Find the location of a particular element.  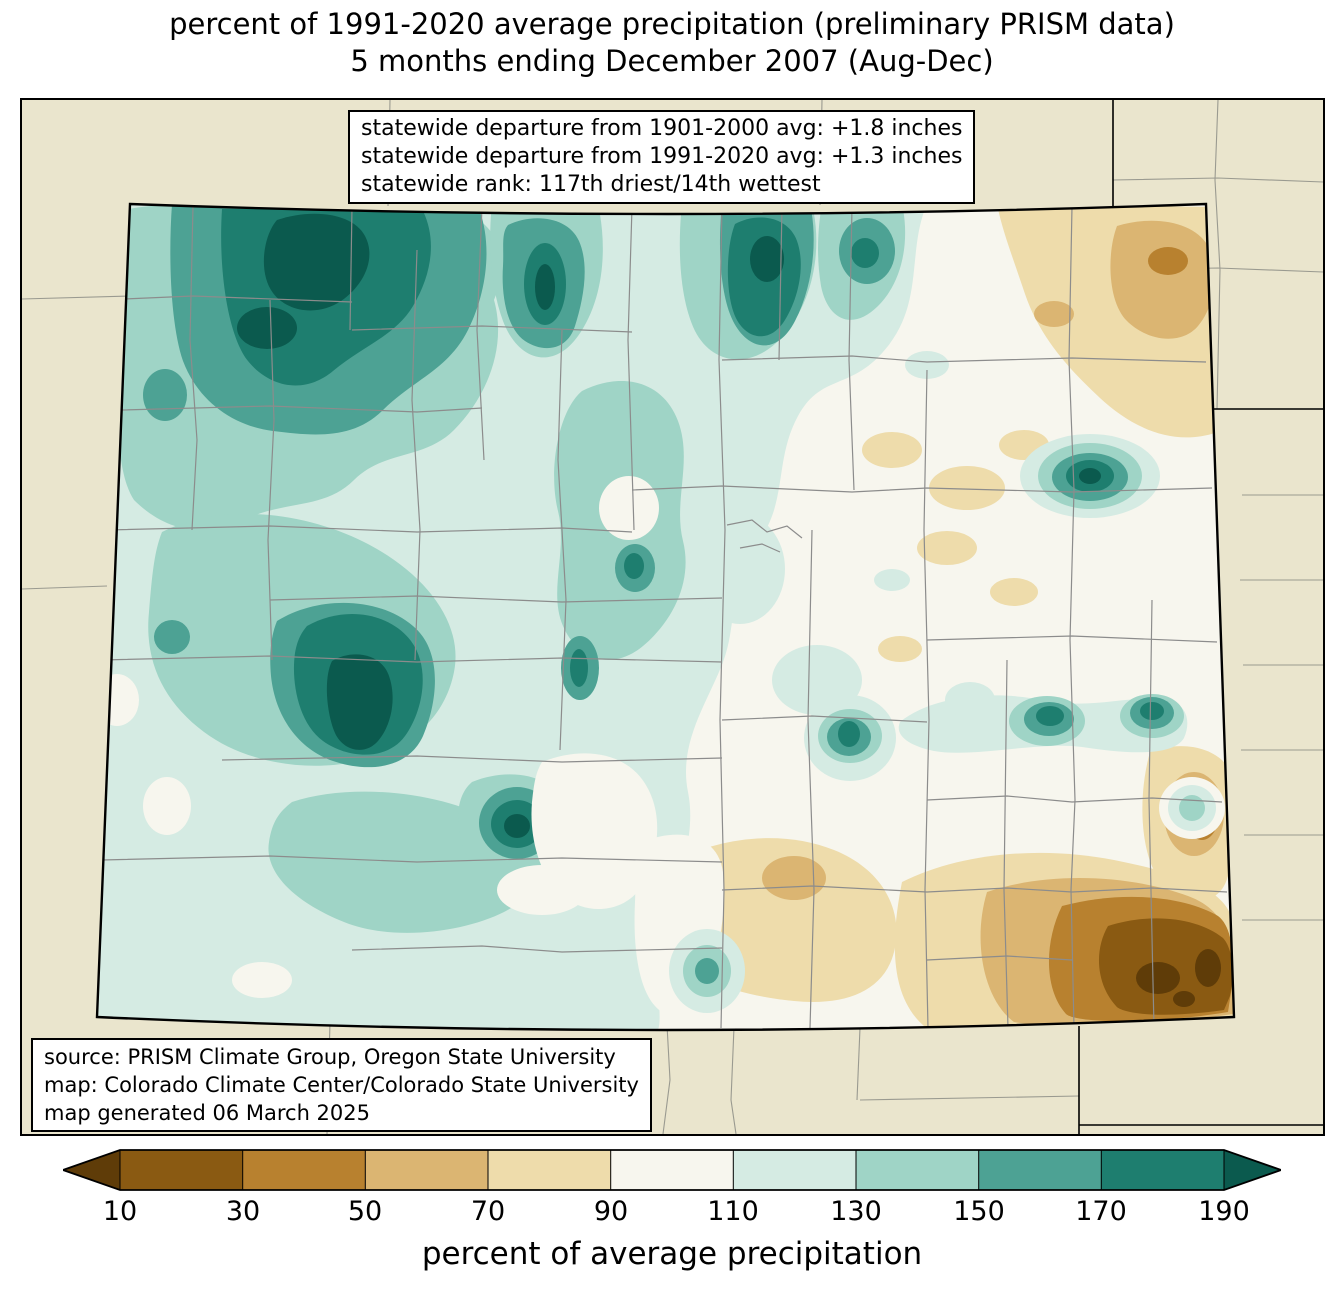

colorbar-outline is located at coordinates (672, 1170).